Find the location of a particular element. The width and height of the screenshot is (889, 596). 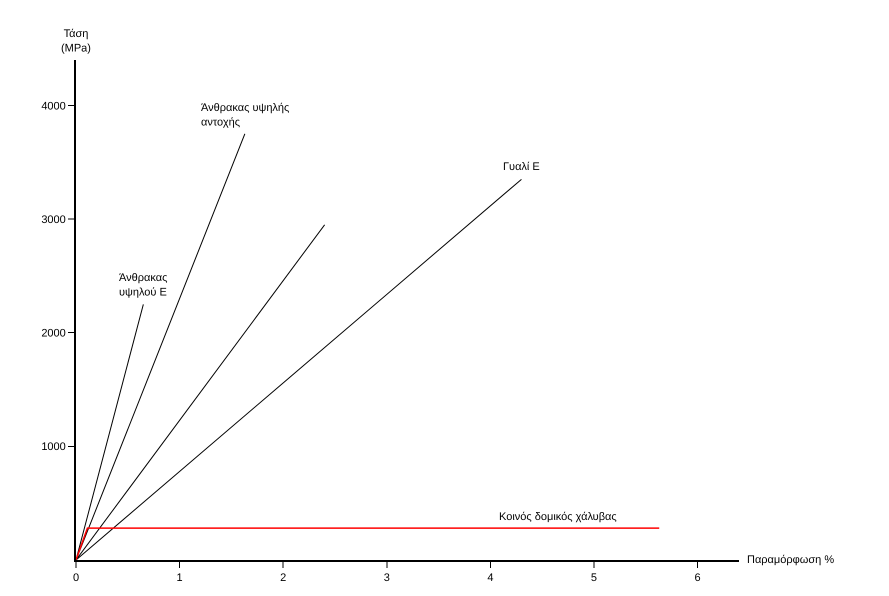

y-tick-label: 2000 is located at coordinates (53, 334).